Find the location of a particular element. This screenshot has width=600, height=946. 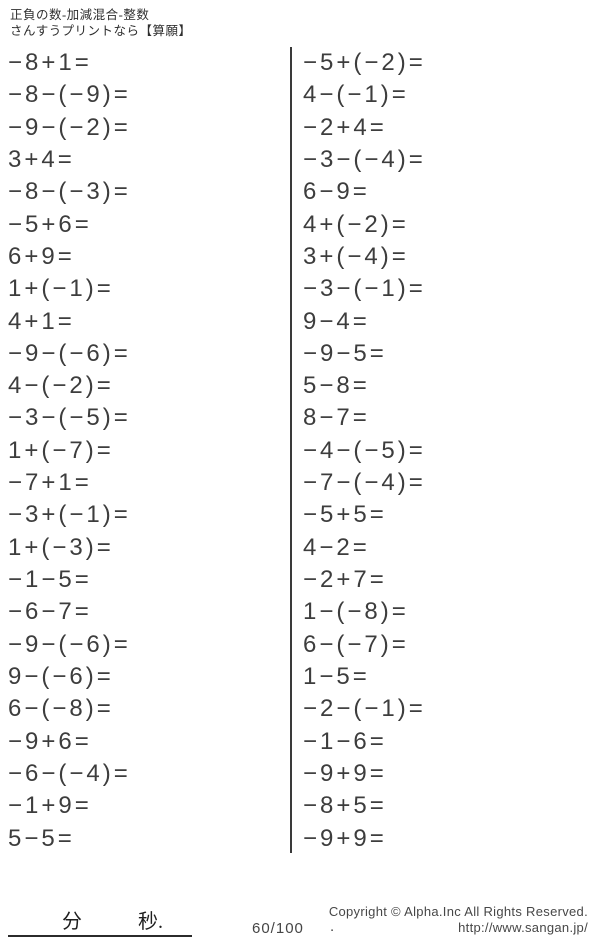

problem-right-23: −9+9= is located at coordinates (345, 773).